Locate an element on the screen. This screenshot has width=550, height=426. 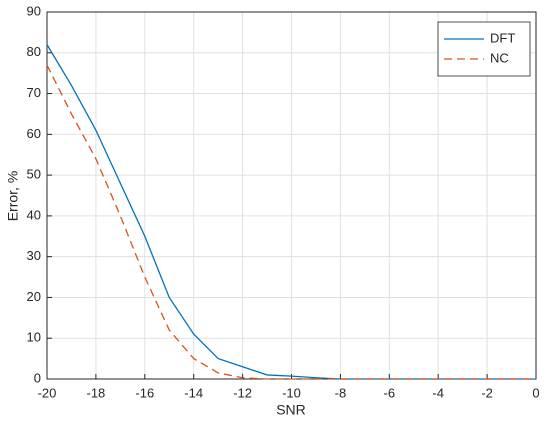
y-tick-label: 60 is located at coordinates (34, 133).